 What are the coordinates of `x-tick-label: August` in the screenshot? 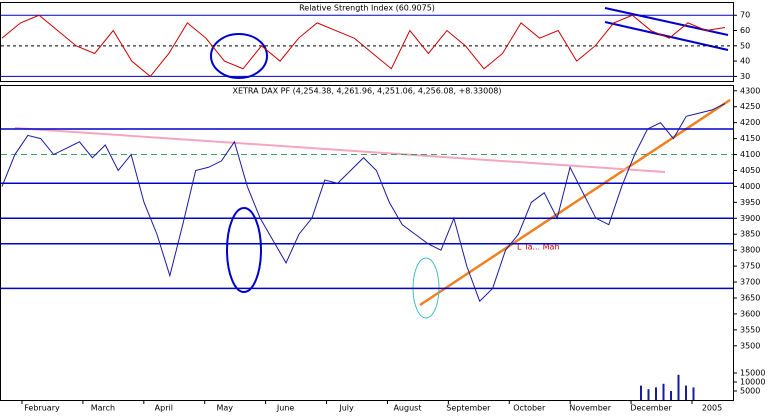 It's located at (407, 408).